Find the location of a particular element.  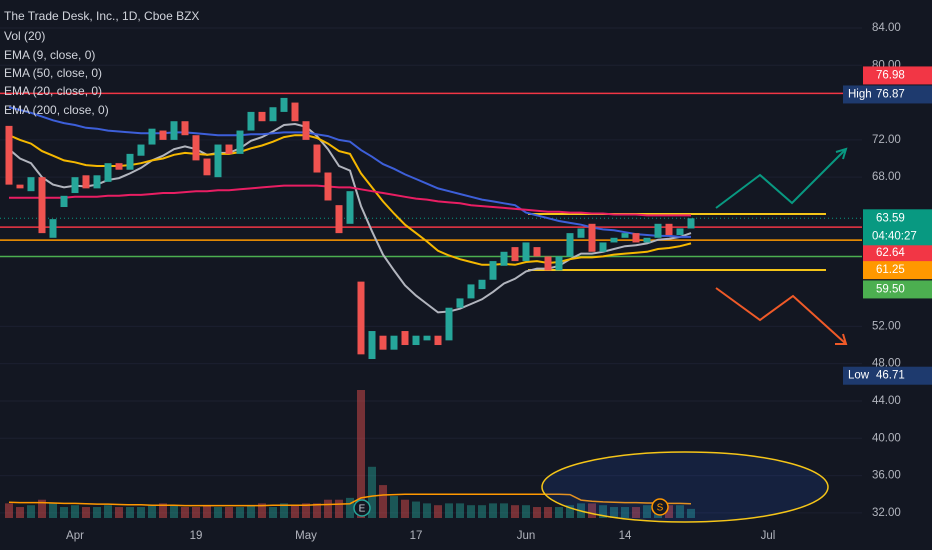

y-tick-label: 44.00 is located at coordinates (886, 401).